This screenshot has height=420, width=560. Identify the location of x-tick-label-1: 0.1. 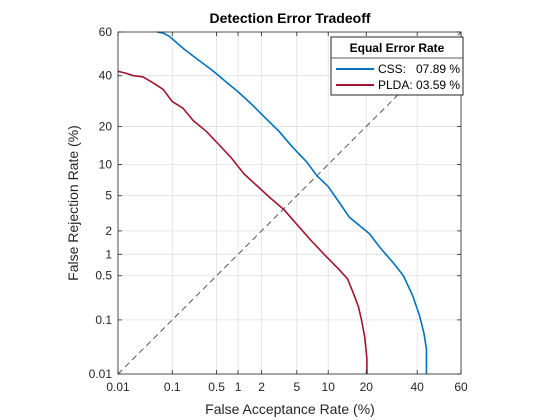
(172, 387).